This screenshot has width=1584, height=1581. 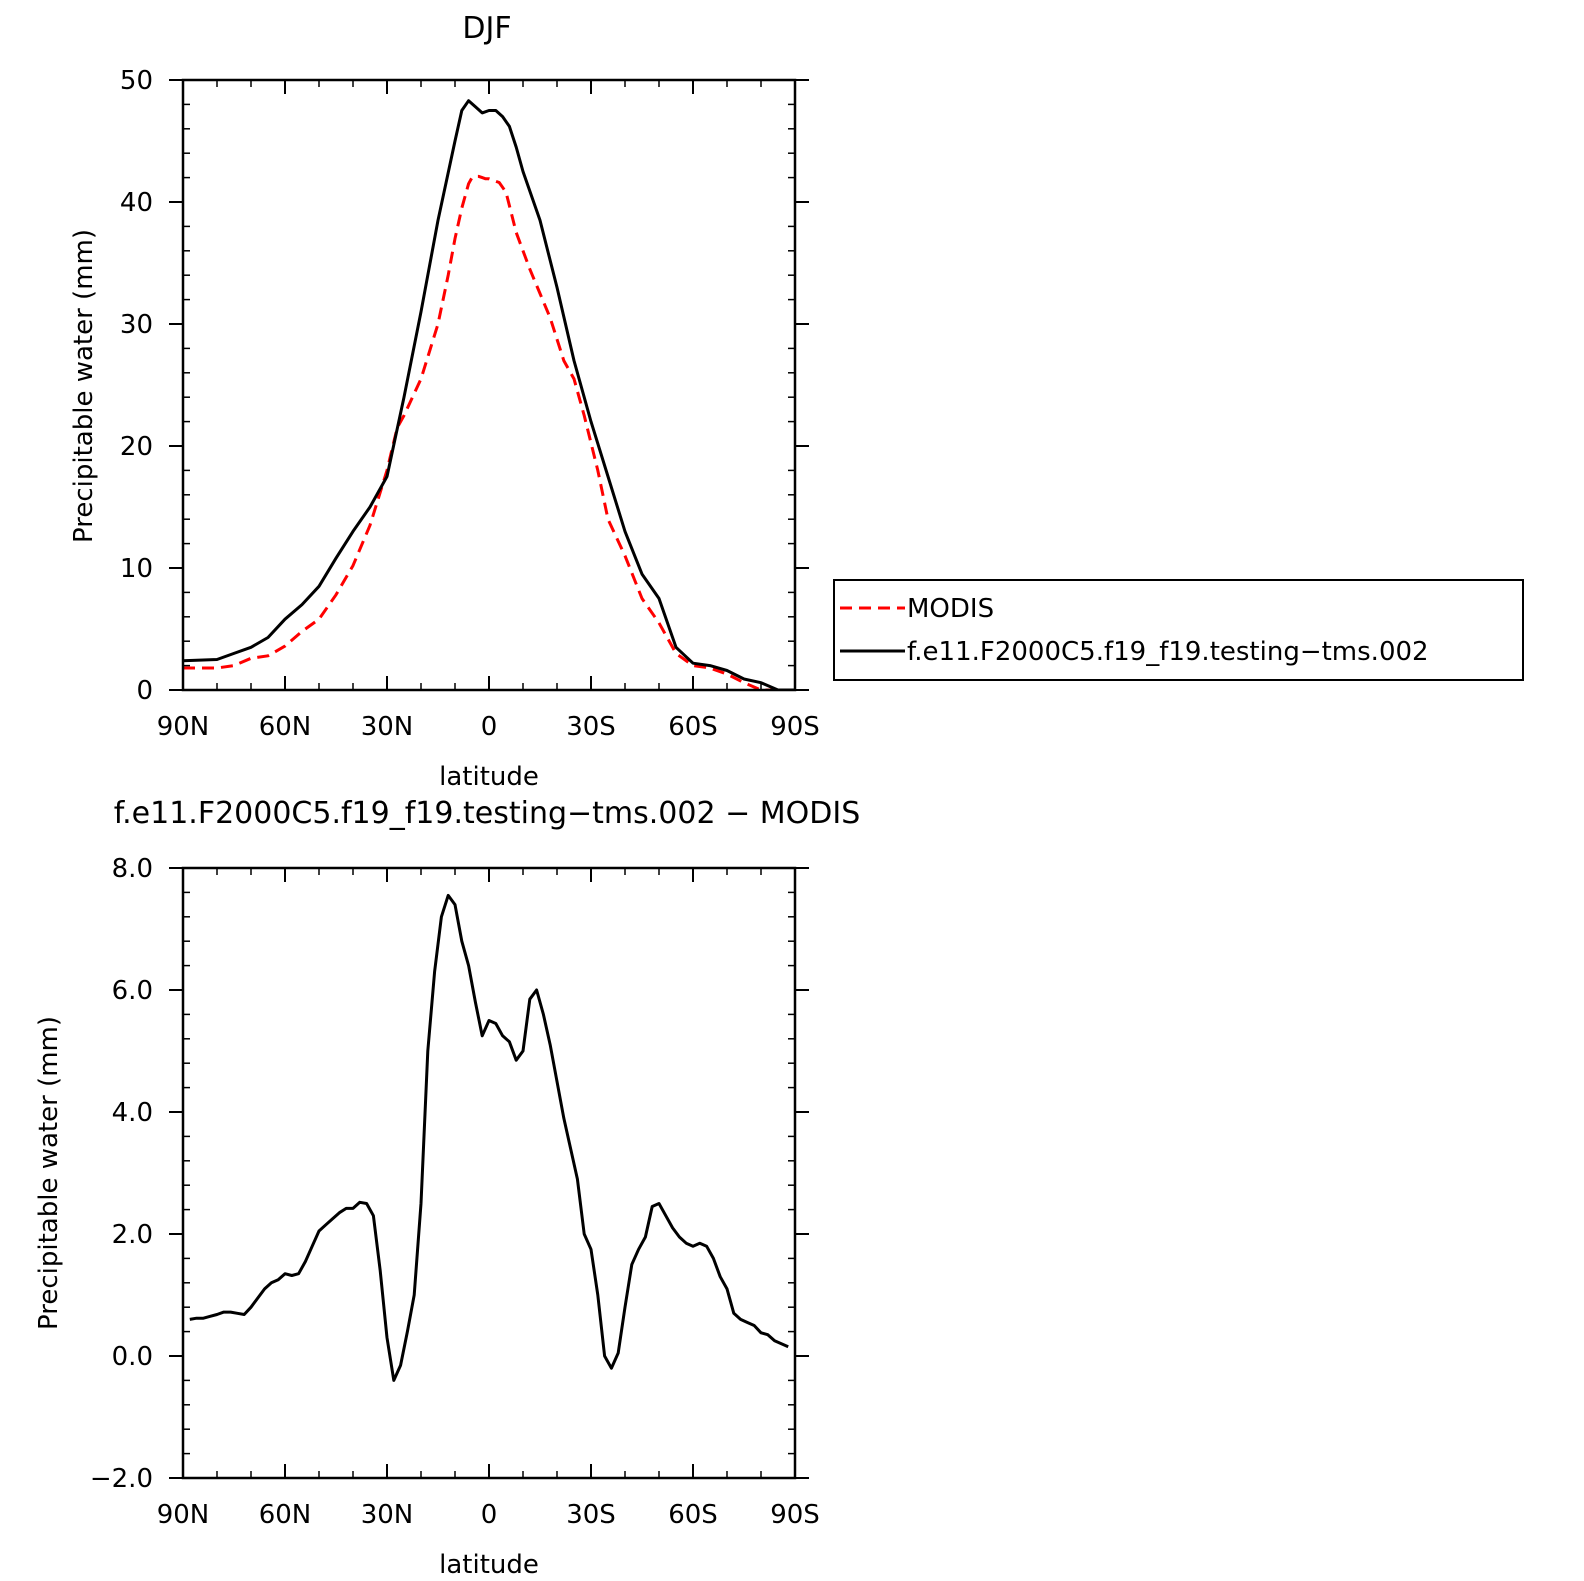 What do you see at coordinates (285, 727) in the screenshot?
I see `top-x-tick-label: 60N` at bounding box center [285, 727].